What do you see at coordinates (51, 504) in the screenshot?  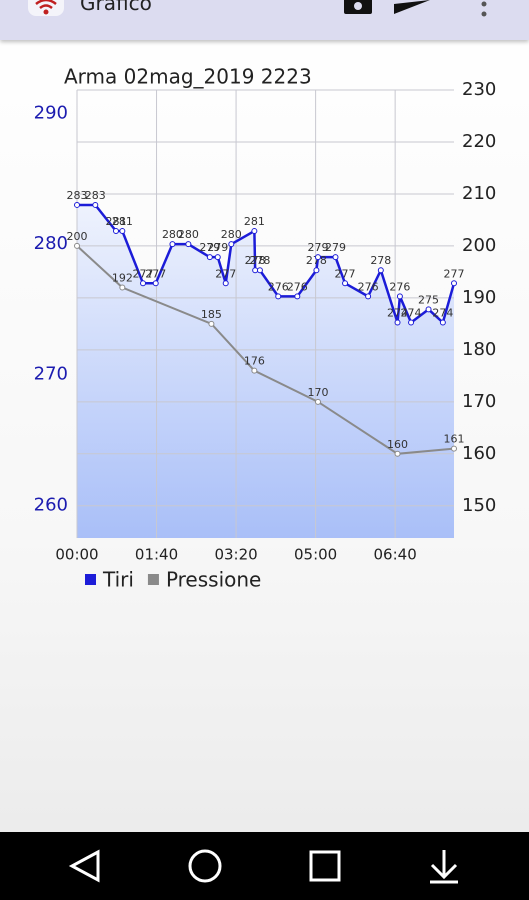 I see `y-tick-label: 260` at bounding box center [51, 504].